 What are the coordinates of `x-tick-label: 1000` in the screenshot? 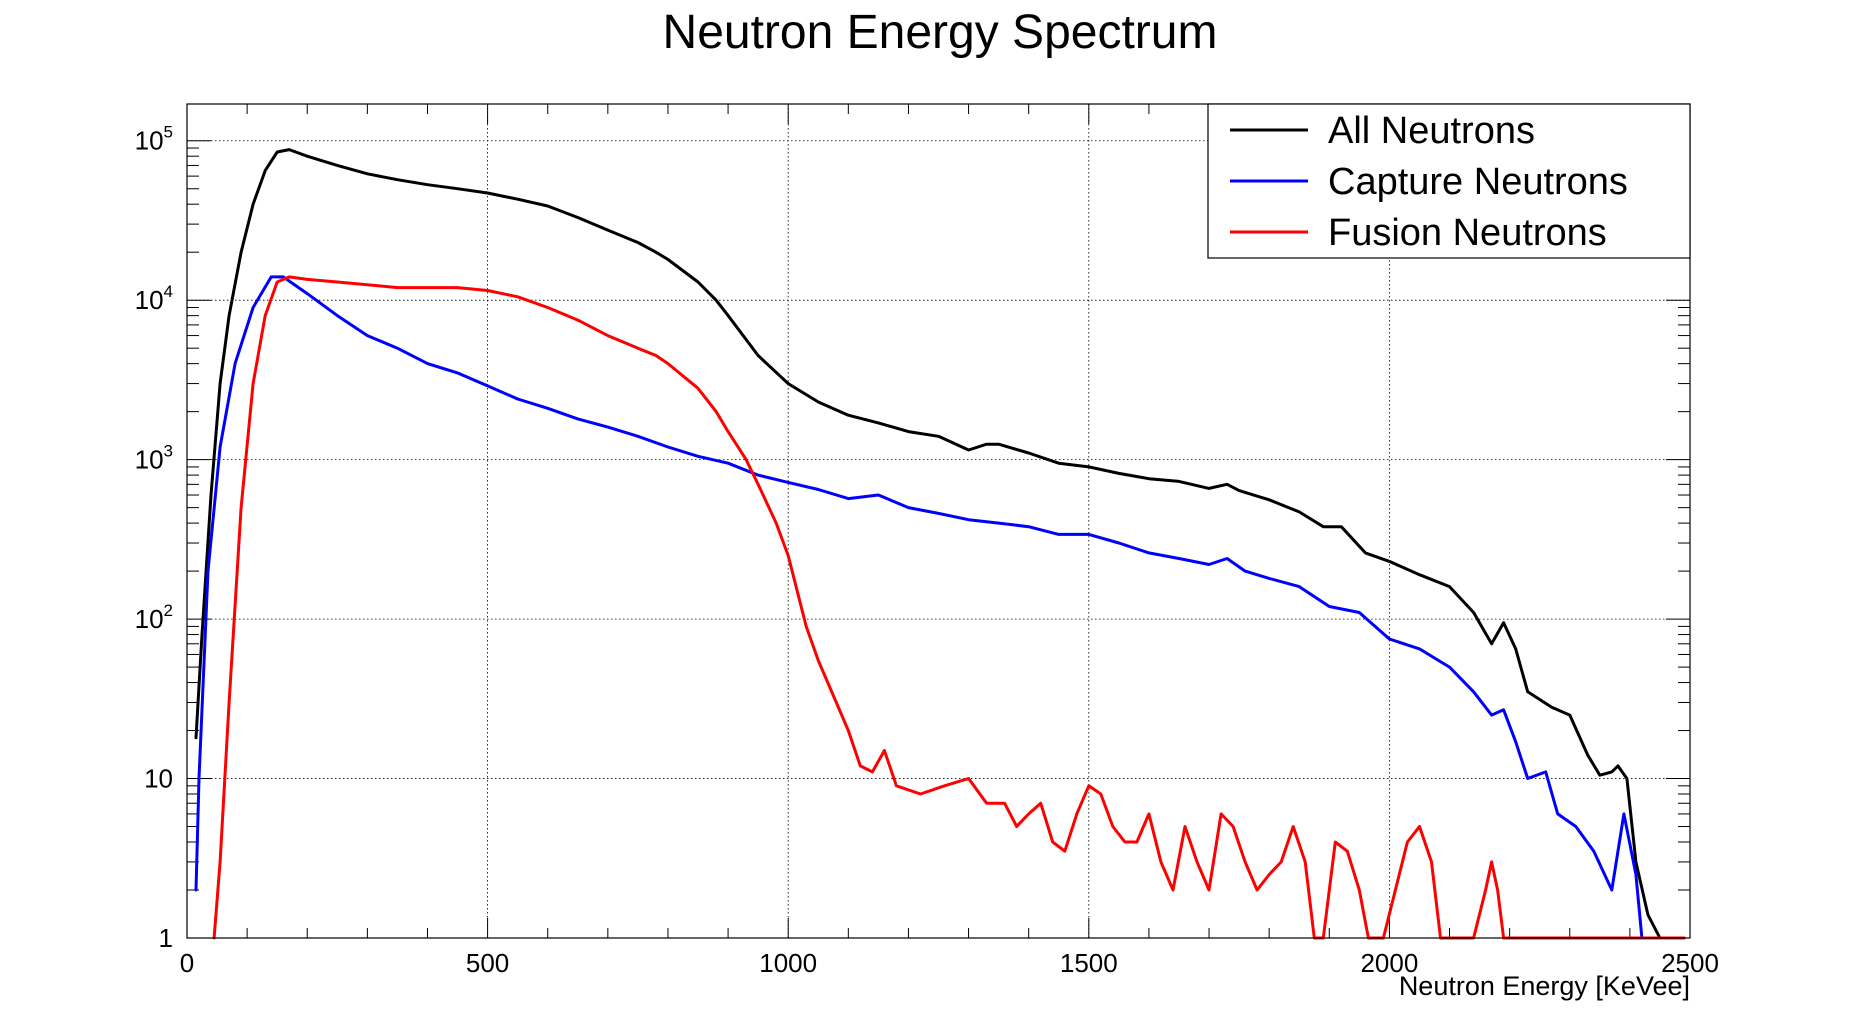 It's located at (788, 963).